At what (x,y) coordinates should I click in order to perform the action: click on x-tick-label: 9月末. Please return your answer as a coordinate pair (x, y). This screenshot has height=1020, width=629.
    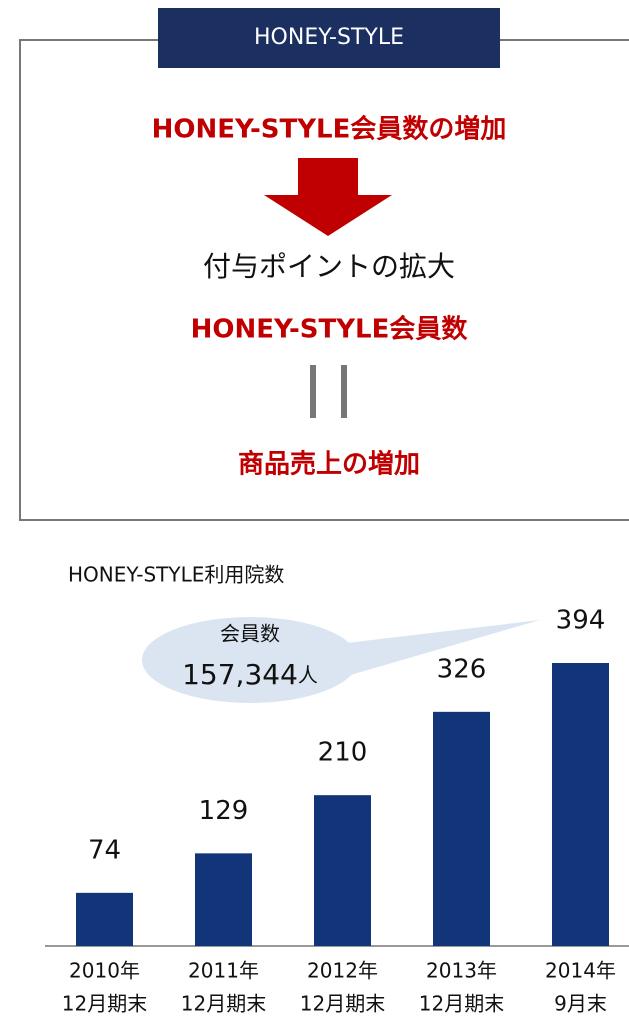
    Looking at the image, I should click on (580, 1004).